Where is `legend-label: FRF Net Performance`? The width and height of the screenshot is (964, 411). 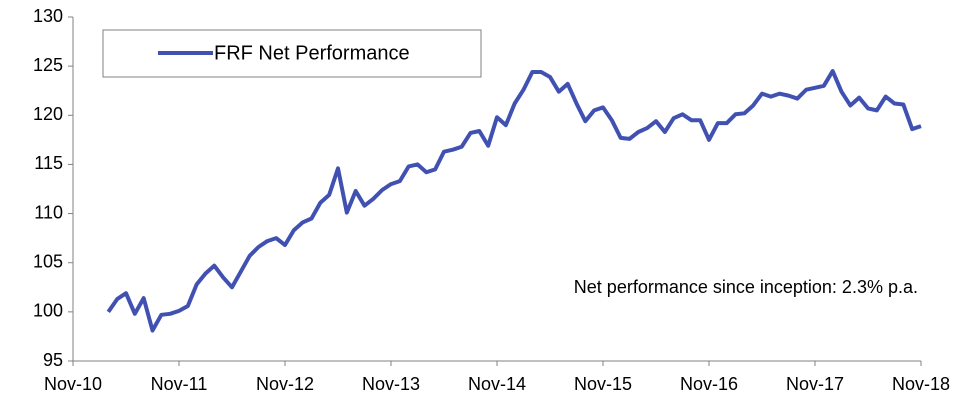
legend-label: FRF Net Performance is located at coordinates (312, 53).